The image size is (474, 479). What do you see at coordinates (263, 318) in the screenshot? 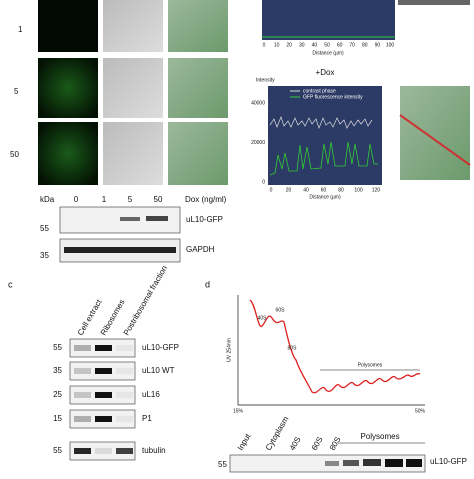
I see `peak: 40S` at bounding box center [263, 318].